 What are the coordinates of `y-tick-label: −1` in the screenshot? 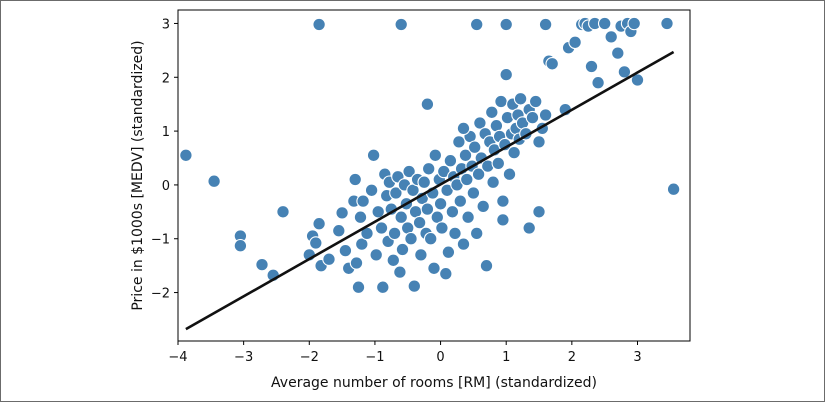 It's located at (160, 240).